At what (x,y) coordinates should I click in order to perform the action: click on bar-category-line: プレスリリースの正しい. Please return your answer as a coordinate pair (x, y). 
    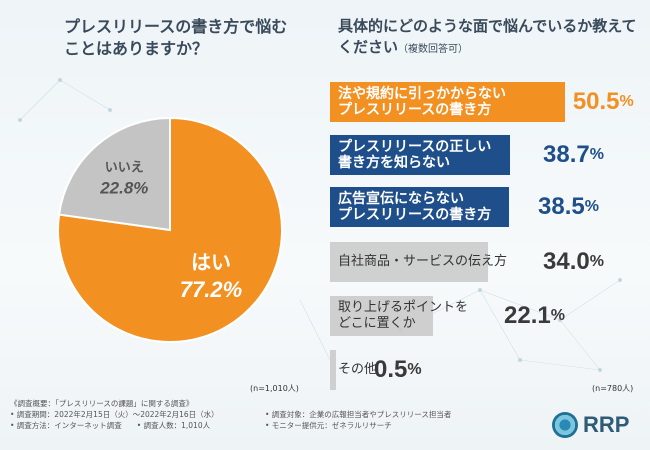
    Looking at the image, I should click on (415, 147).